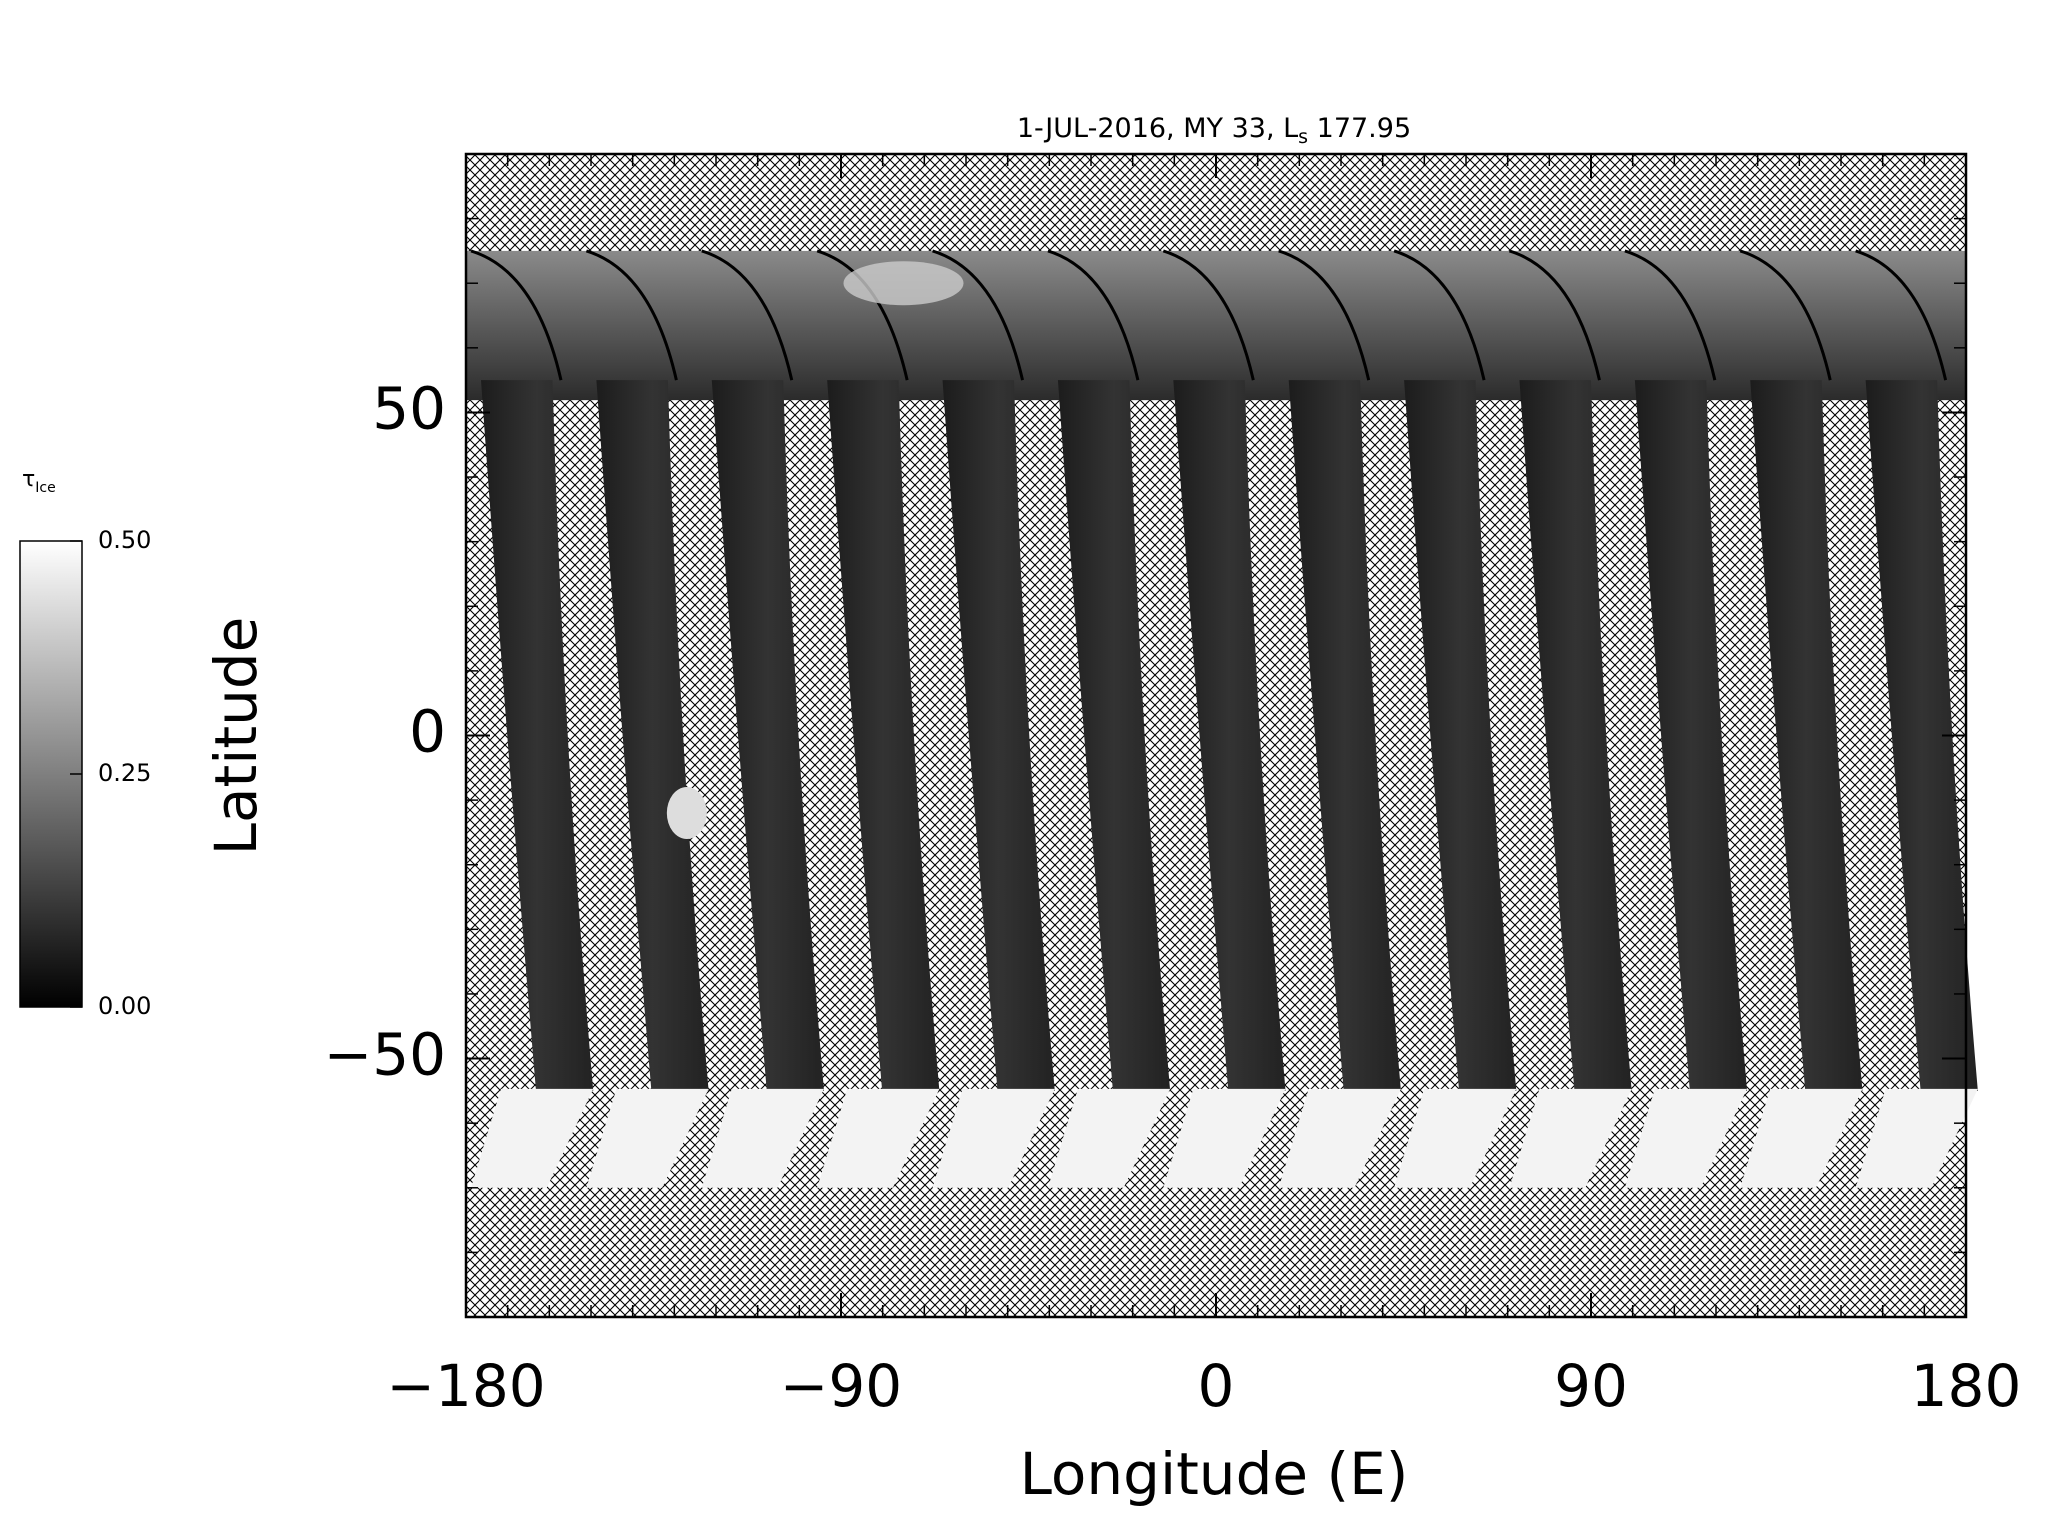  What do you see at coordinates (409, 409) in the screenshot?
I see `y-tick-label: 50` at bounding box center [409, 409].